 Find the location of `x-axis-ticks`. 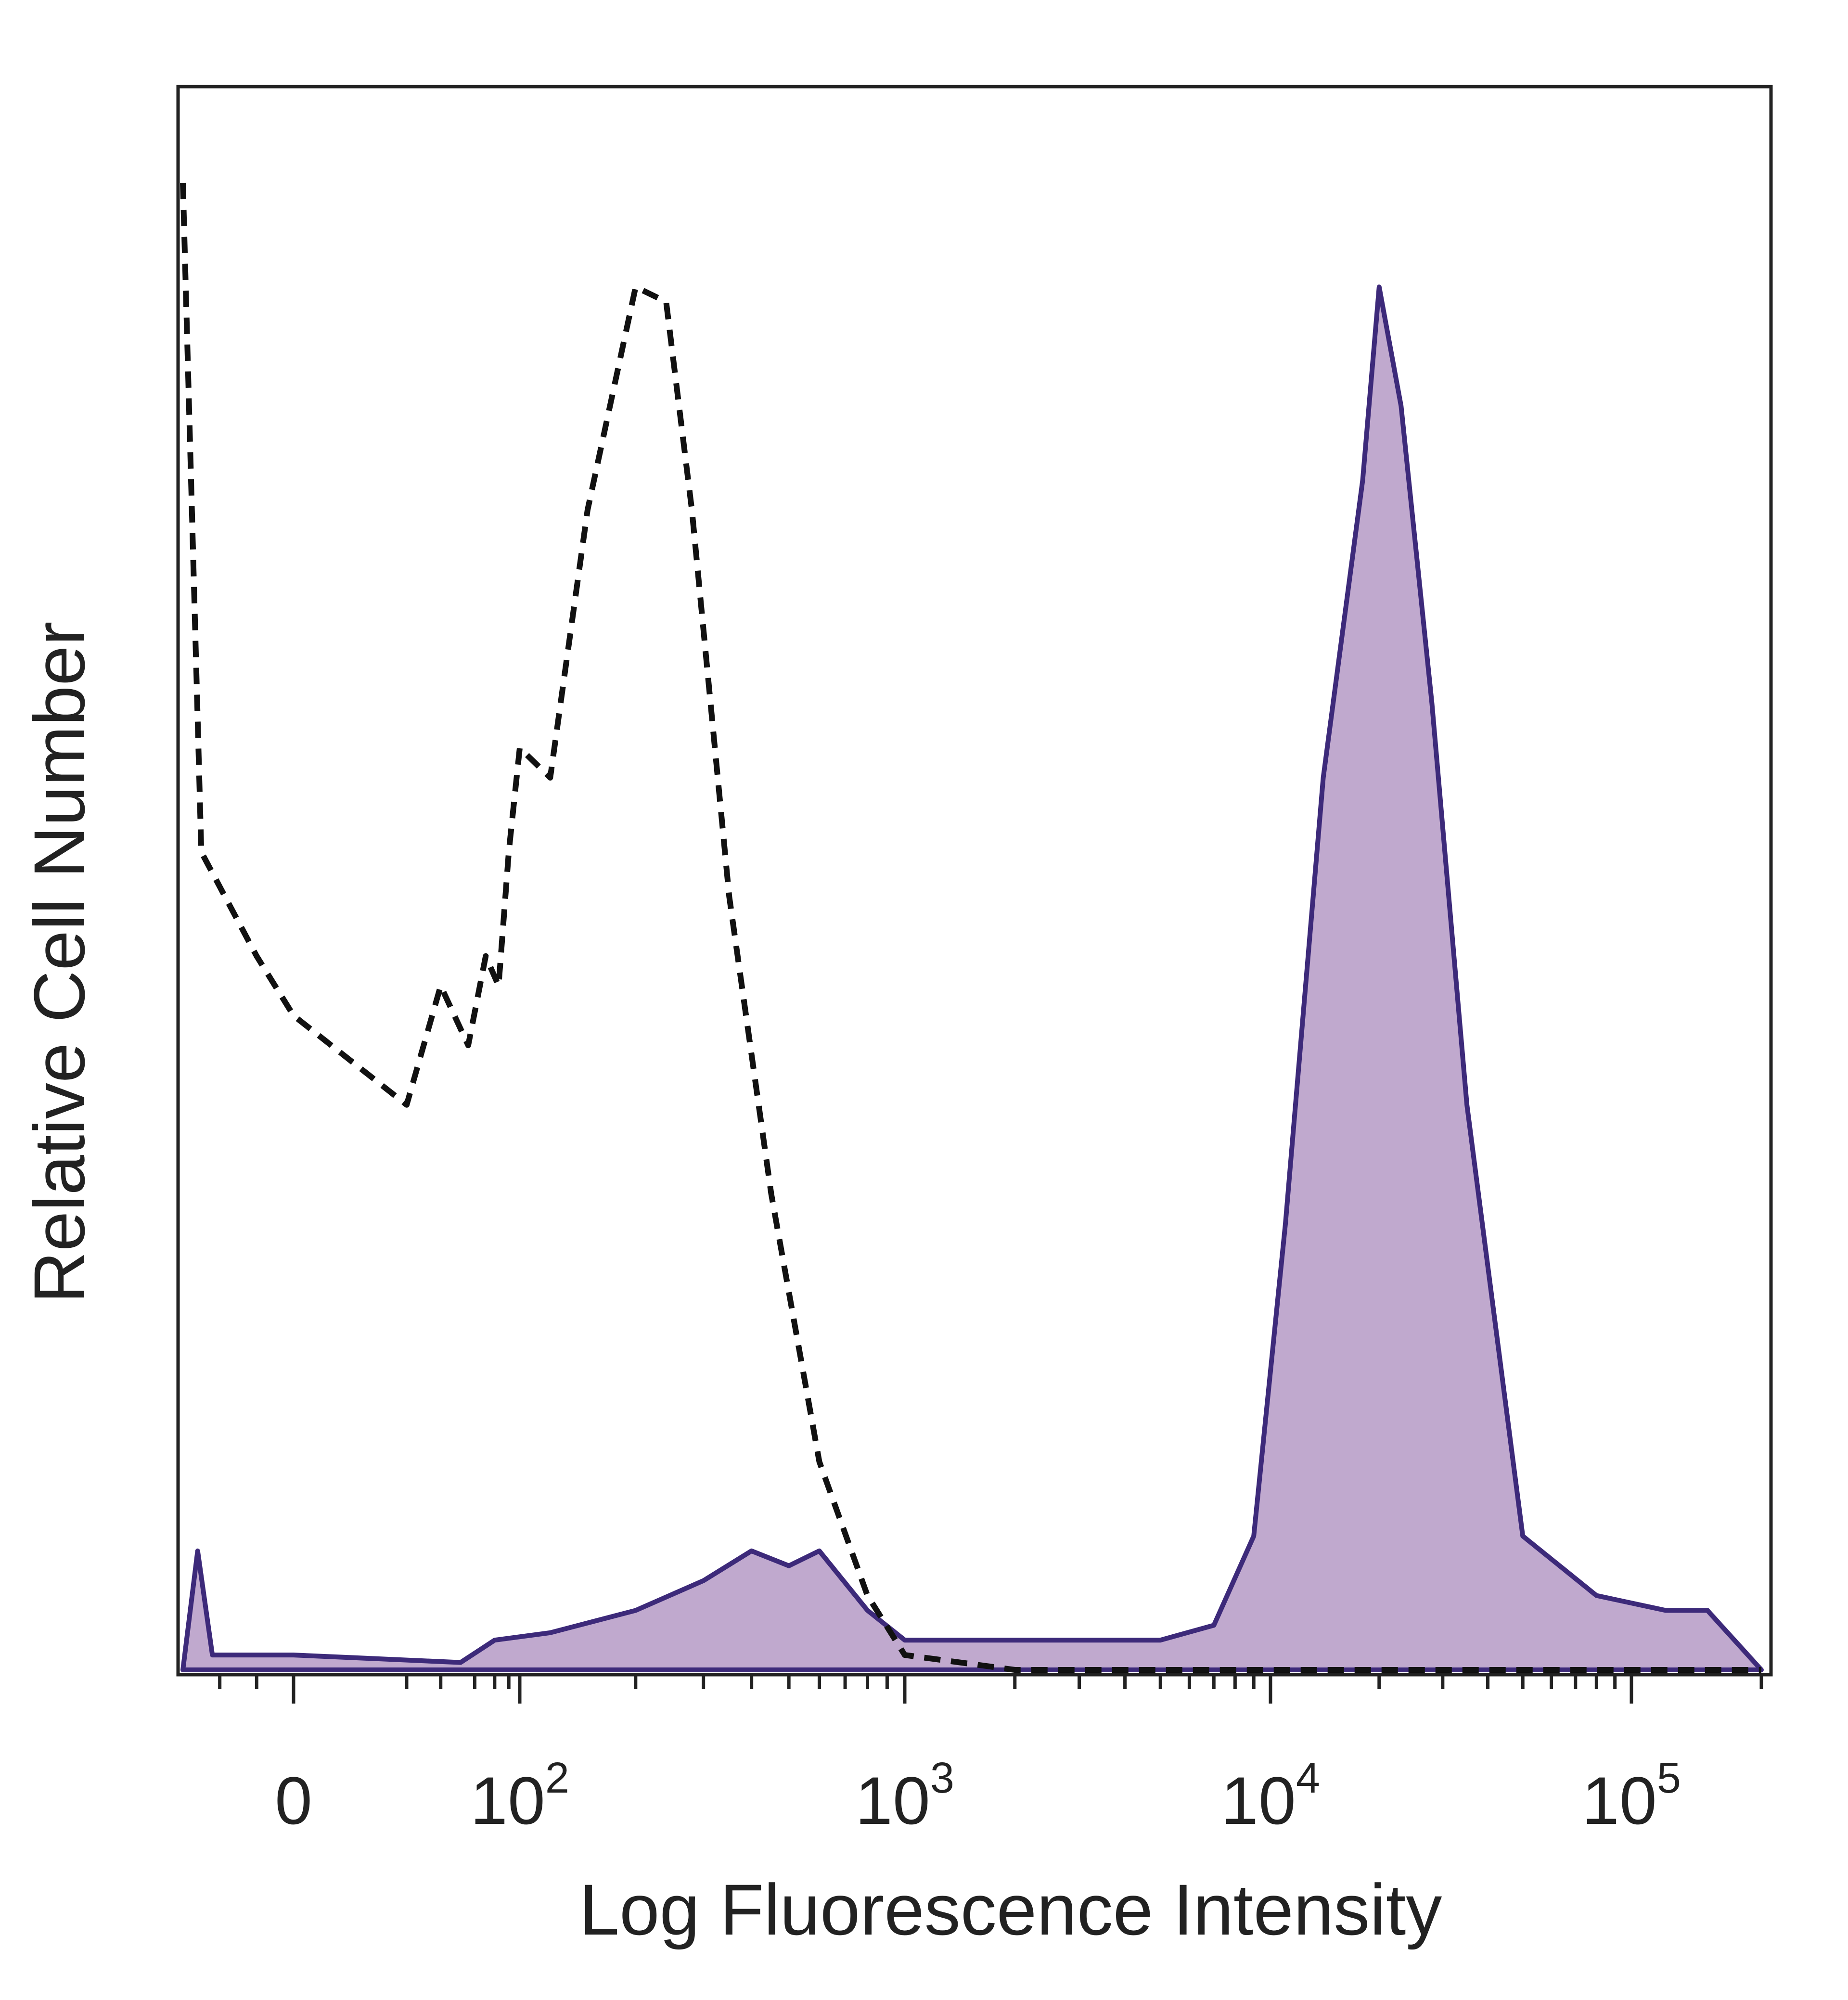

x-axis-ticks is located at coordinates (990, 1689).